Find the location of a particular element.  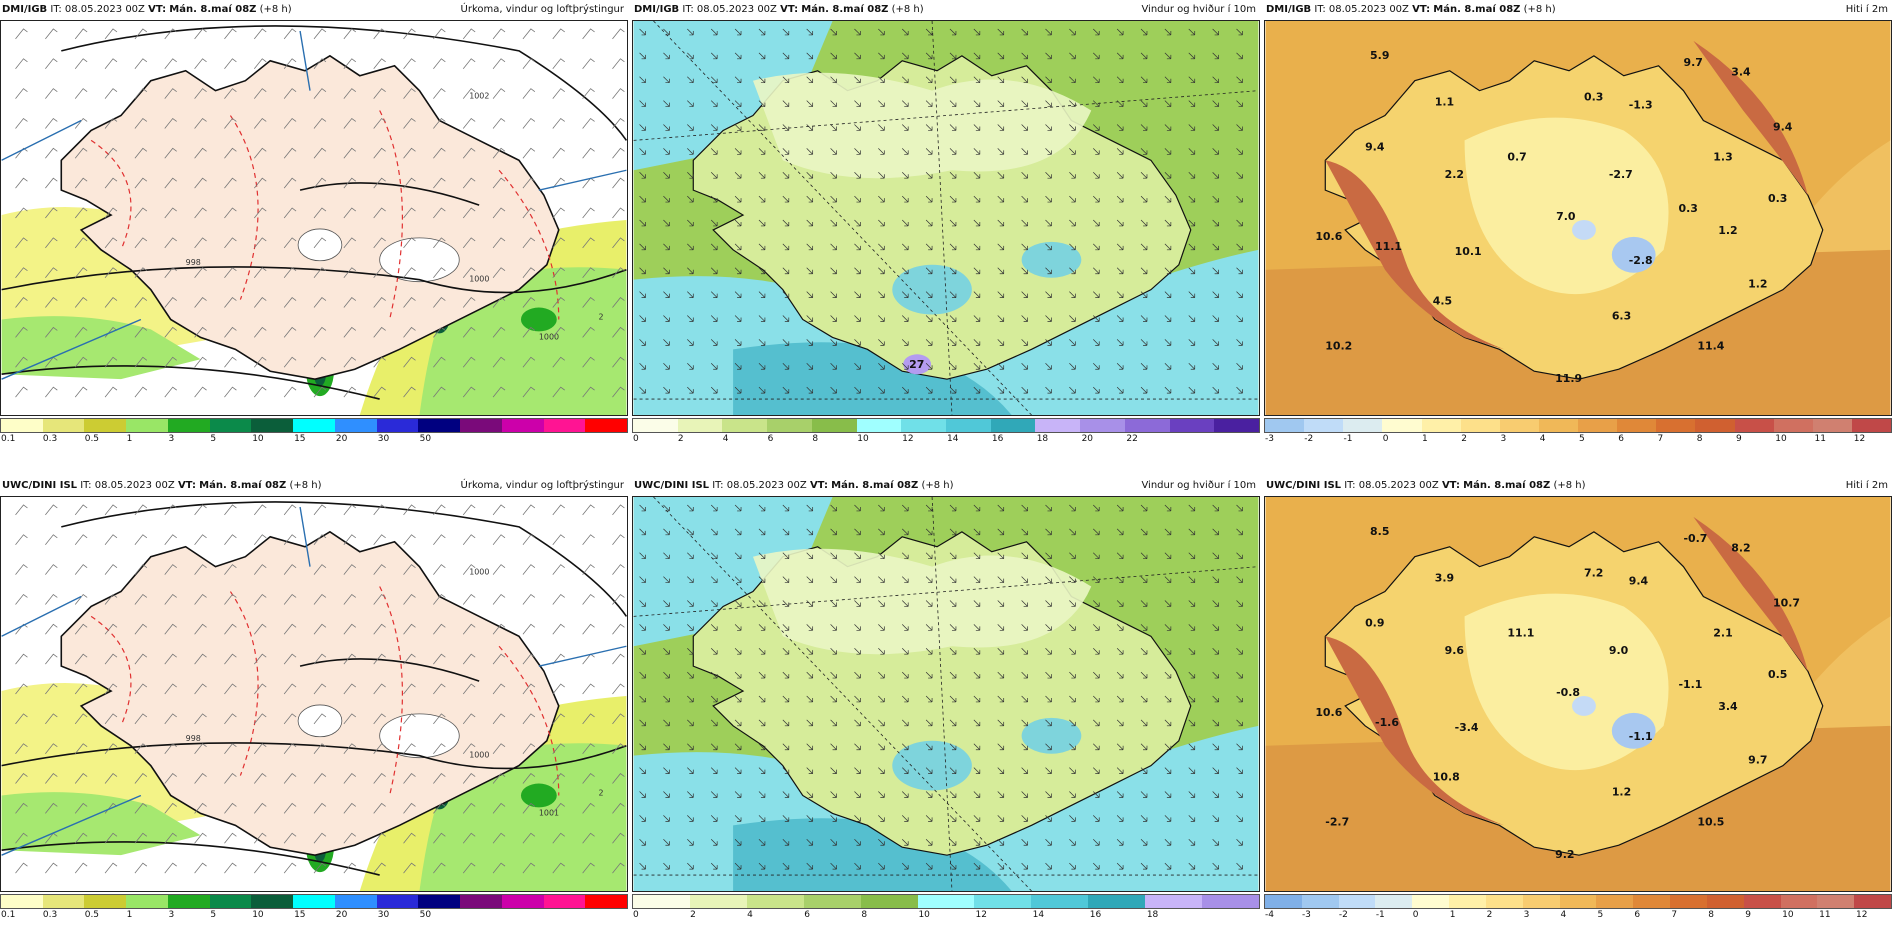

temperature-label: -2.8 is located at coordinates (1641, 260).